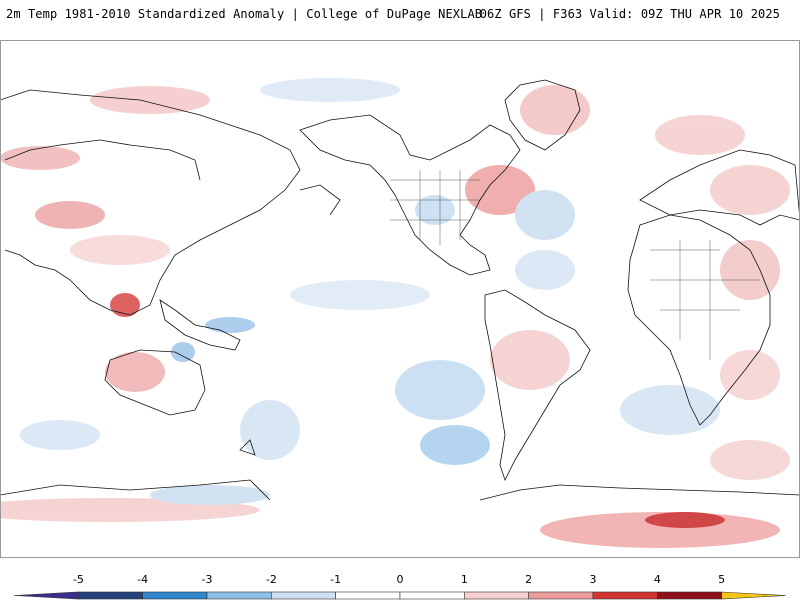 The height and width of the screenshot is (600, 800). Describe the element at coordinates (464, 579) in the screenshot. I see `colorbar-tick-label: 1` at that location.